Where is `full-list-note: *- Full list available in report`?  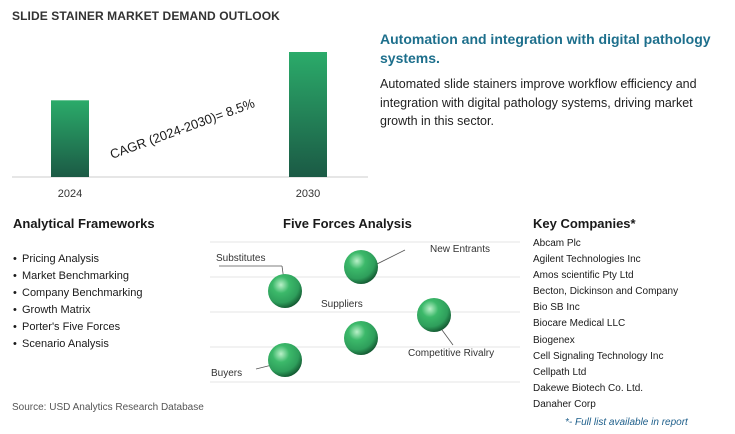
full-list-note: *- Full list available in report is located at coordinates (626, 422).